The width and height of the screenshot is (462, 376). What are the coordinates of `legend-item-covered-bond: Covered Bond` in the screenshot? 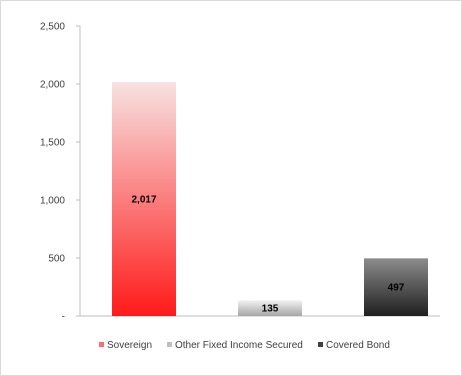 It's located at (354, 345).